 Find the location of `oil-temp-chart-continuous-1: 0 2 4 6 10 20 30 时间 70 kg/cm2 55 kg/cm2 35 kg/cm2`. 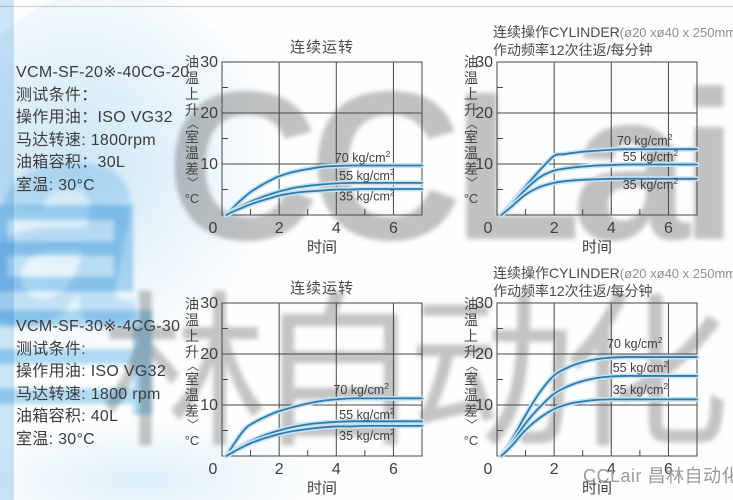

oil-temp-chart-continuous-1: 0 2 4 6 10 20 30 时间 70 kg/cm2 55 kg/cm2 35 kg/cm2 is located at coordinates (312, 155).